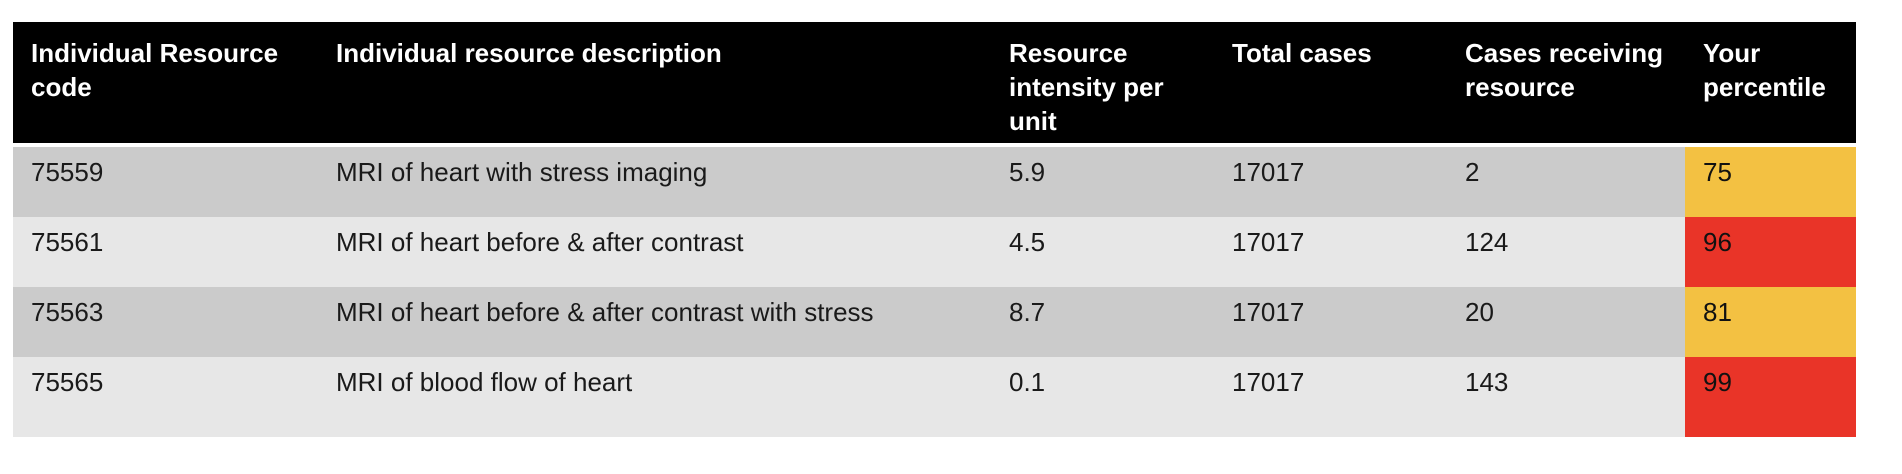 This screenshot has width=1902, height=474. I want to click on cell-cases-receiving: 20, so click(1566, 322).